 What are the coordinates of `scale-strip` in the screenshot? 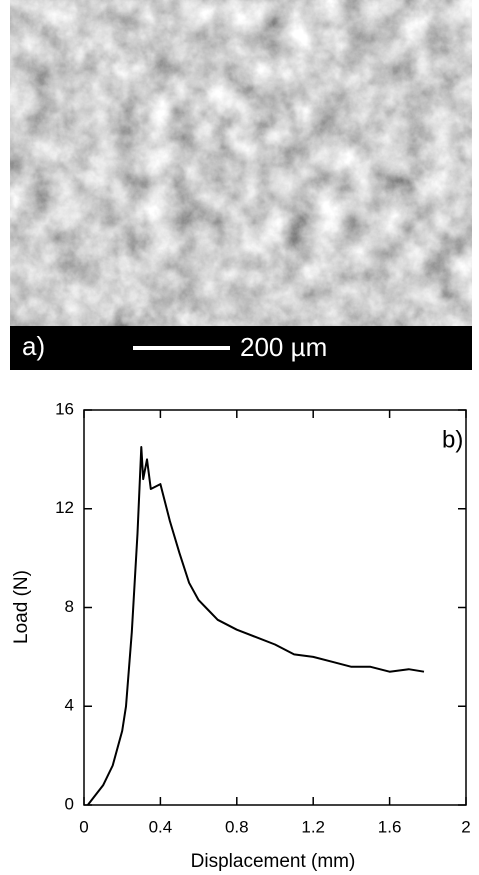 It's located at (241, 348).